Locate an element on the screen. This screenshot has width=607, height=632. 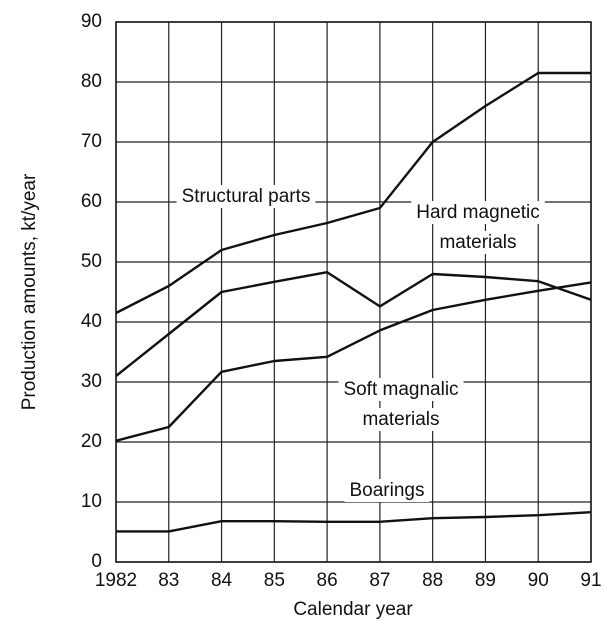
y-tick-label: 80 is located at coordinates (91, 81).